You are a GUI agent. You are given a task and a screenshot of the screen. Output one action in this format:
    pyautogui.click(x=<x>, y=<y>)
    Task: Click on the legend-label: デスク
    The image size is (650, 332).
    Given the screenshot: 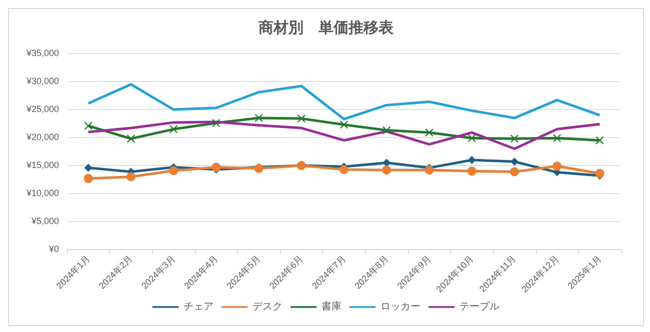 What is the action you would take?
    pyautogui.click(x=267, y=307)
    